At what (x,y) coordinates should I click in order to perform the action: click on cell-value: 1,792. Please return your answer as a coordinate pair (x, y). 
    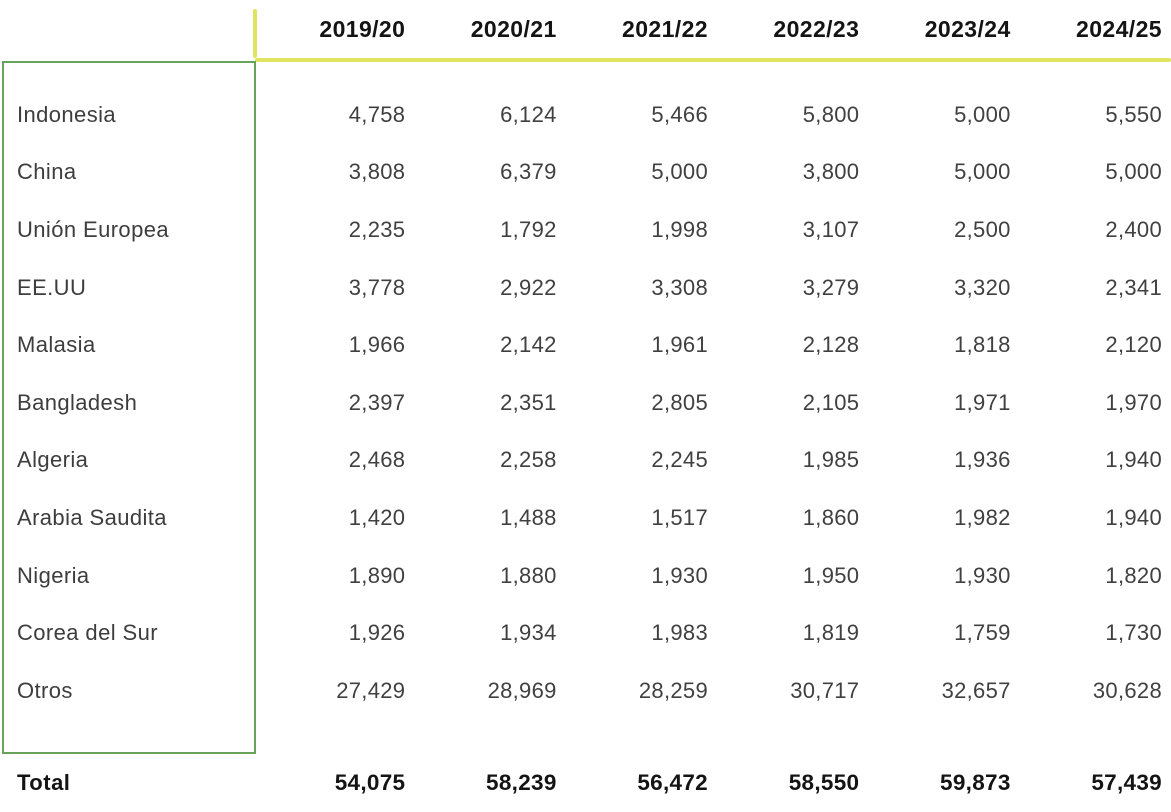
    Looking at the image, I should click on (528, 229).